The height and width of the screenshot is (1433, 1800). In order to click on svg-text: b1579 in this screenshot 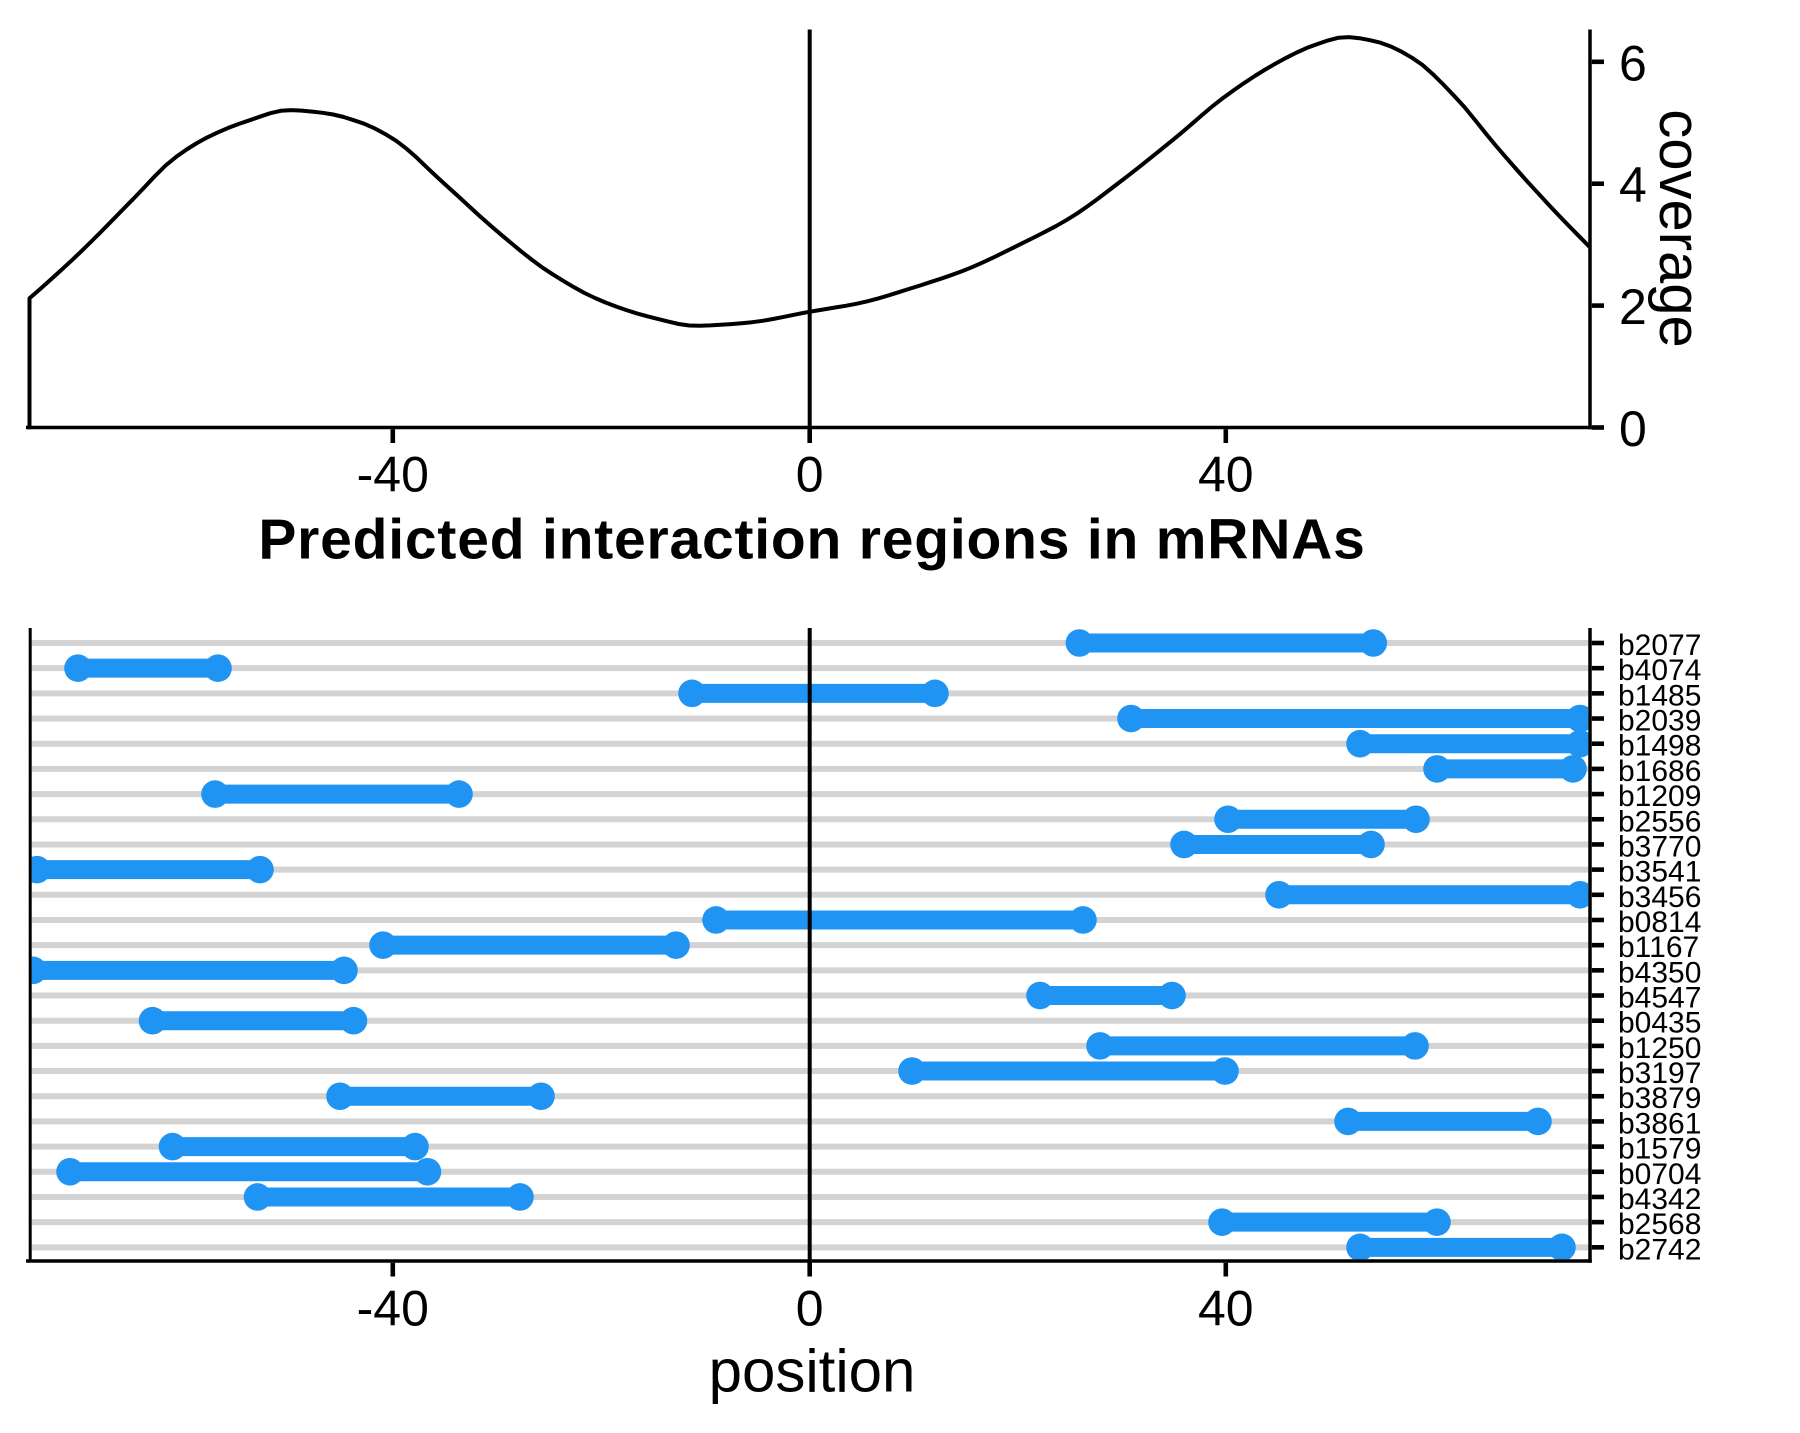, I will do `click(1659, 1149)`.